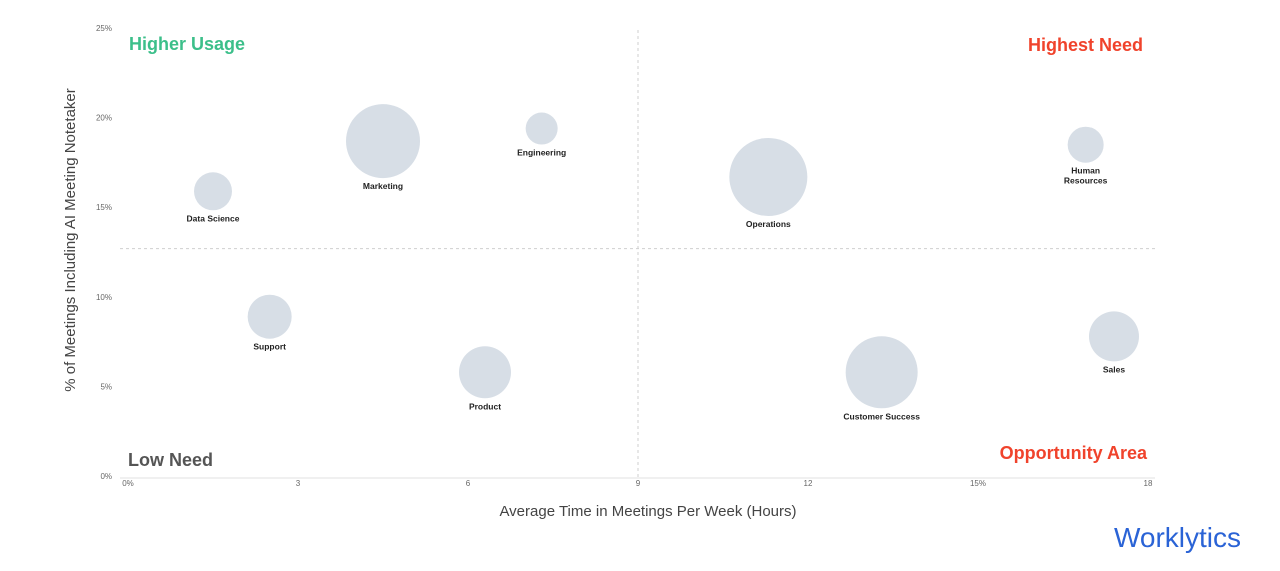  I want to click on x-axis: 0% 3 6 9 12 15% 18, so click(637, 482).